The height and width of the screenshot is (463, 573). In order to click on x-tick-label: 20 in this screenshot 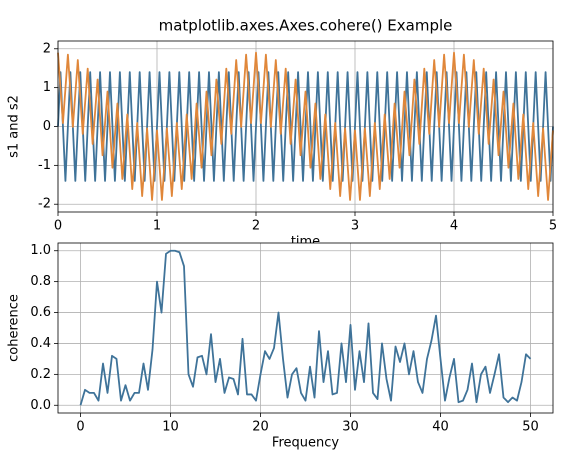, I will do `click(260, 427)`.